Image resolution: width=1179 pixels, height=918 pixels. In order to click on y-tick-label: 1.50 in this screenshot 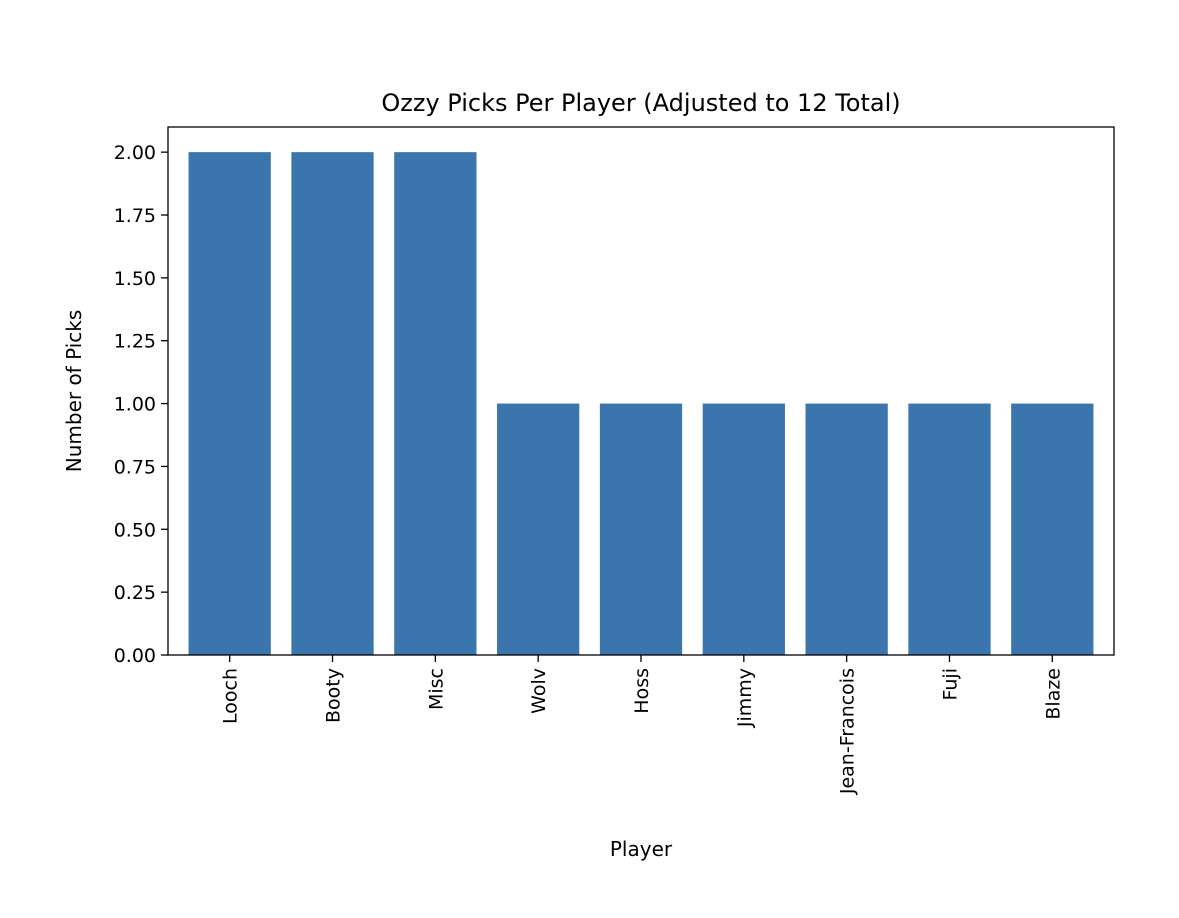, I will do `click(135, 279)`.